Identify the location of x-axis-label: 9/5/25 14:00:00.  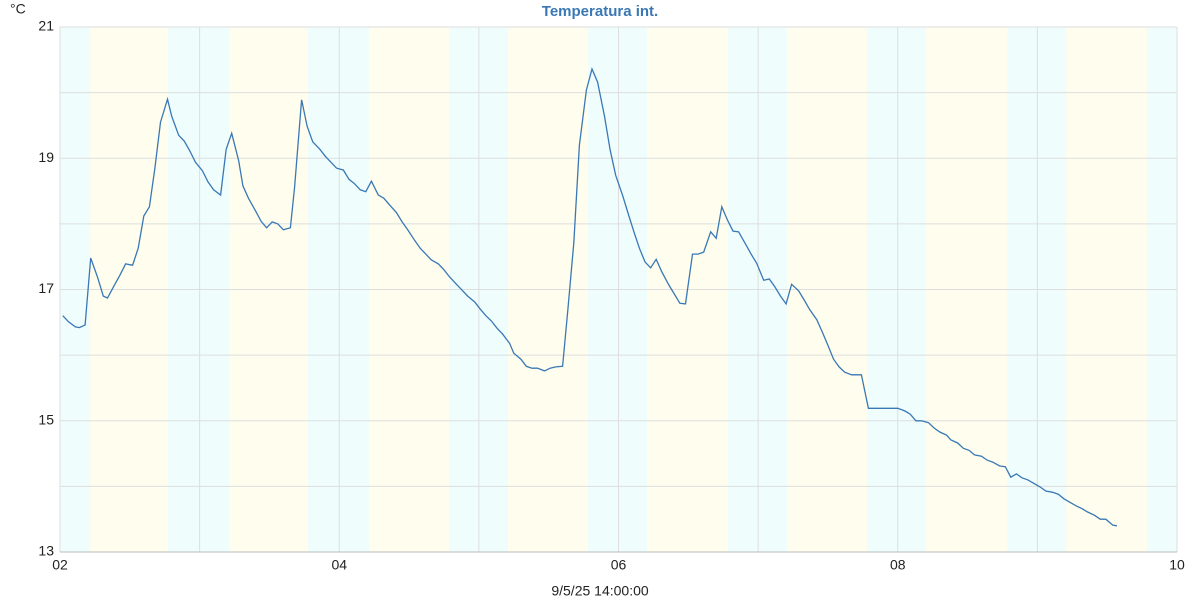
(600, 591).